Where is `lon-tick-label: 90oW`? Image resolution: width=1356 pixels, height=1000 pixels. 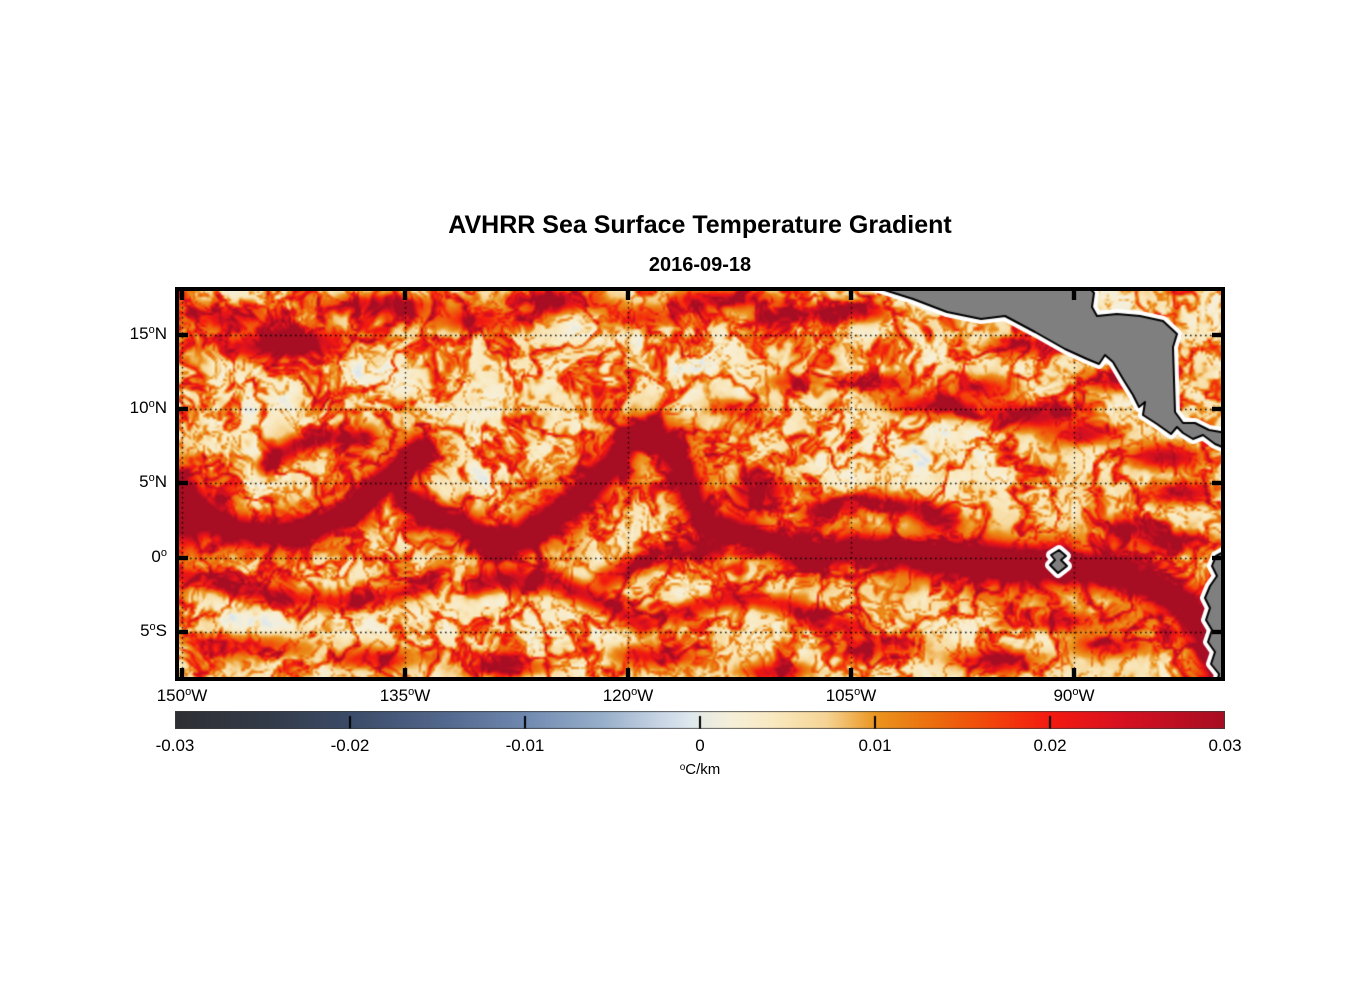 lon-tick-label: 90oW is located at coordinates (1074, 695).